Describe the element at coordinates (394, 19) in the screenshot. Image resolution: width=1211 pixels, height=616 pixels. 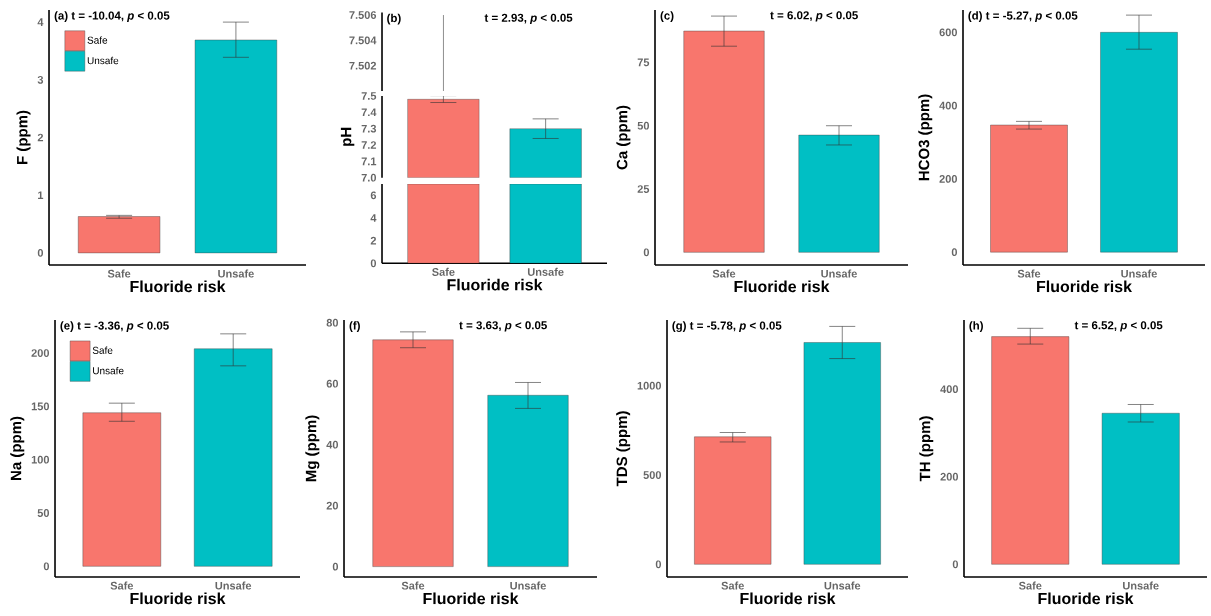
I see `annotation: (b)` at that location.